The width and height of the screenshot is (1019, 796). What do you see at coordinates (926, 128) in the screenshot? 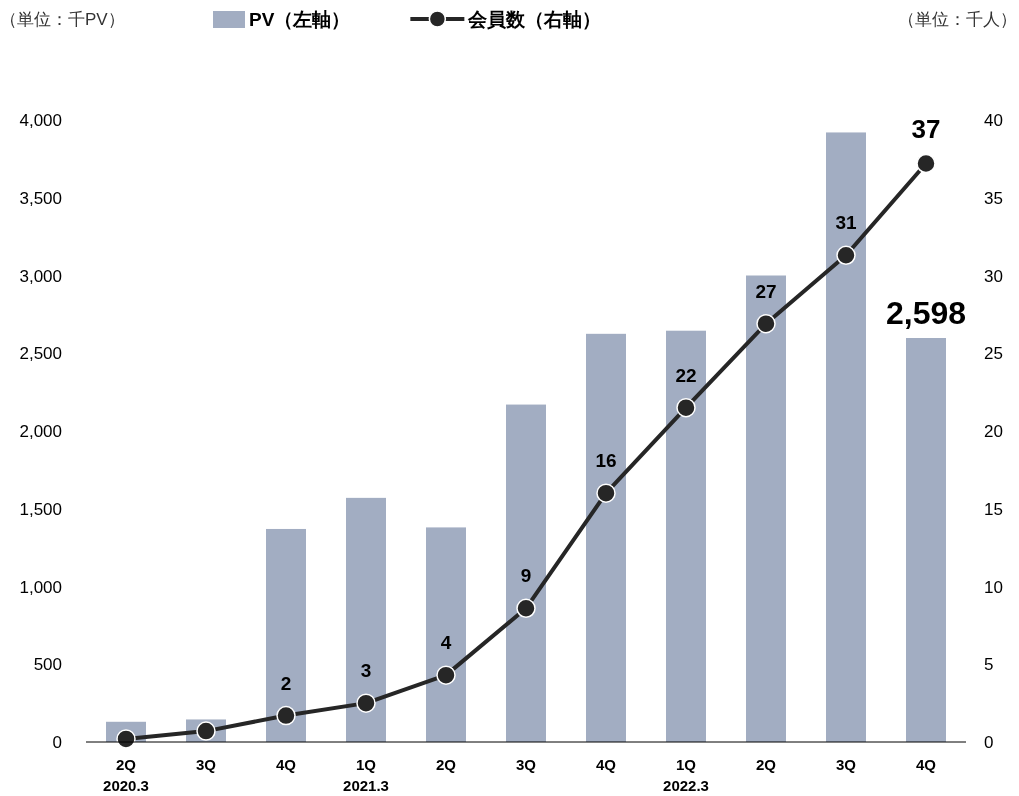
I see `data-label: 37` at bounding box center [926, 128].